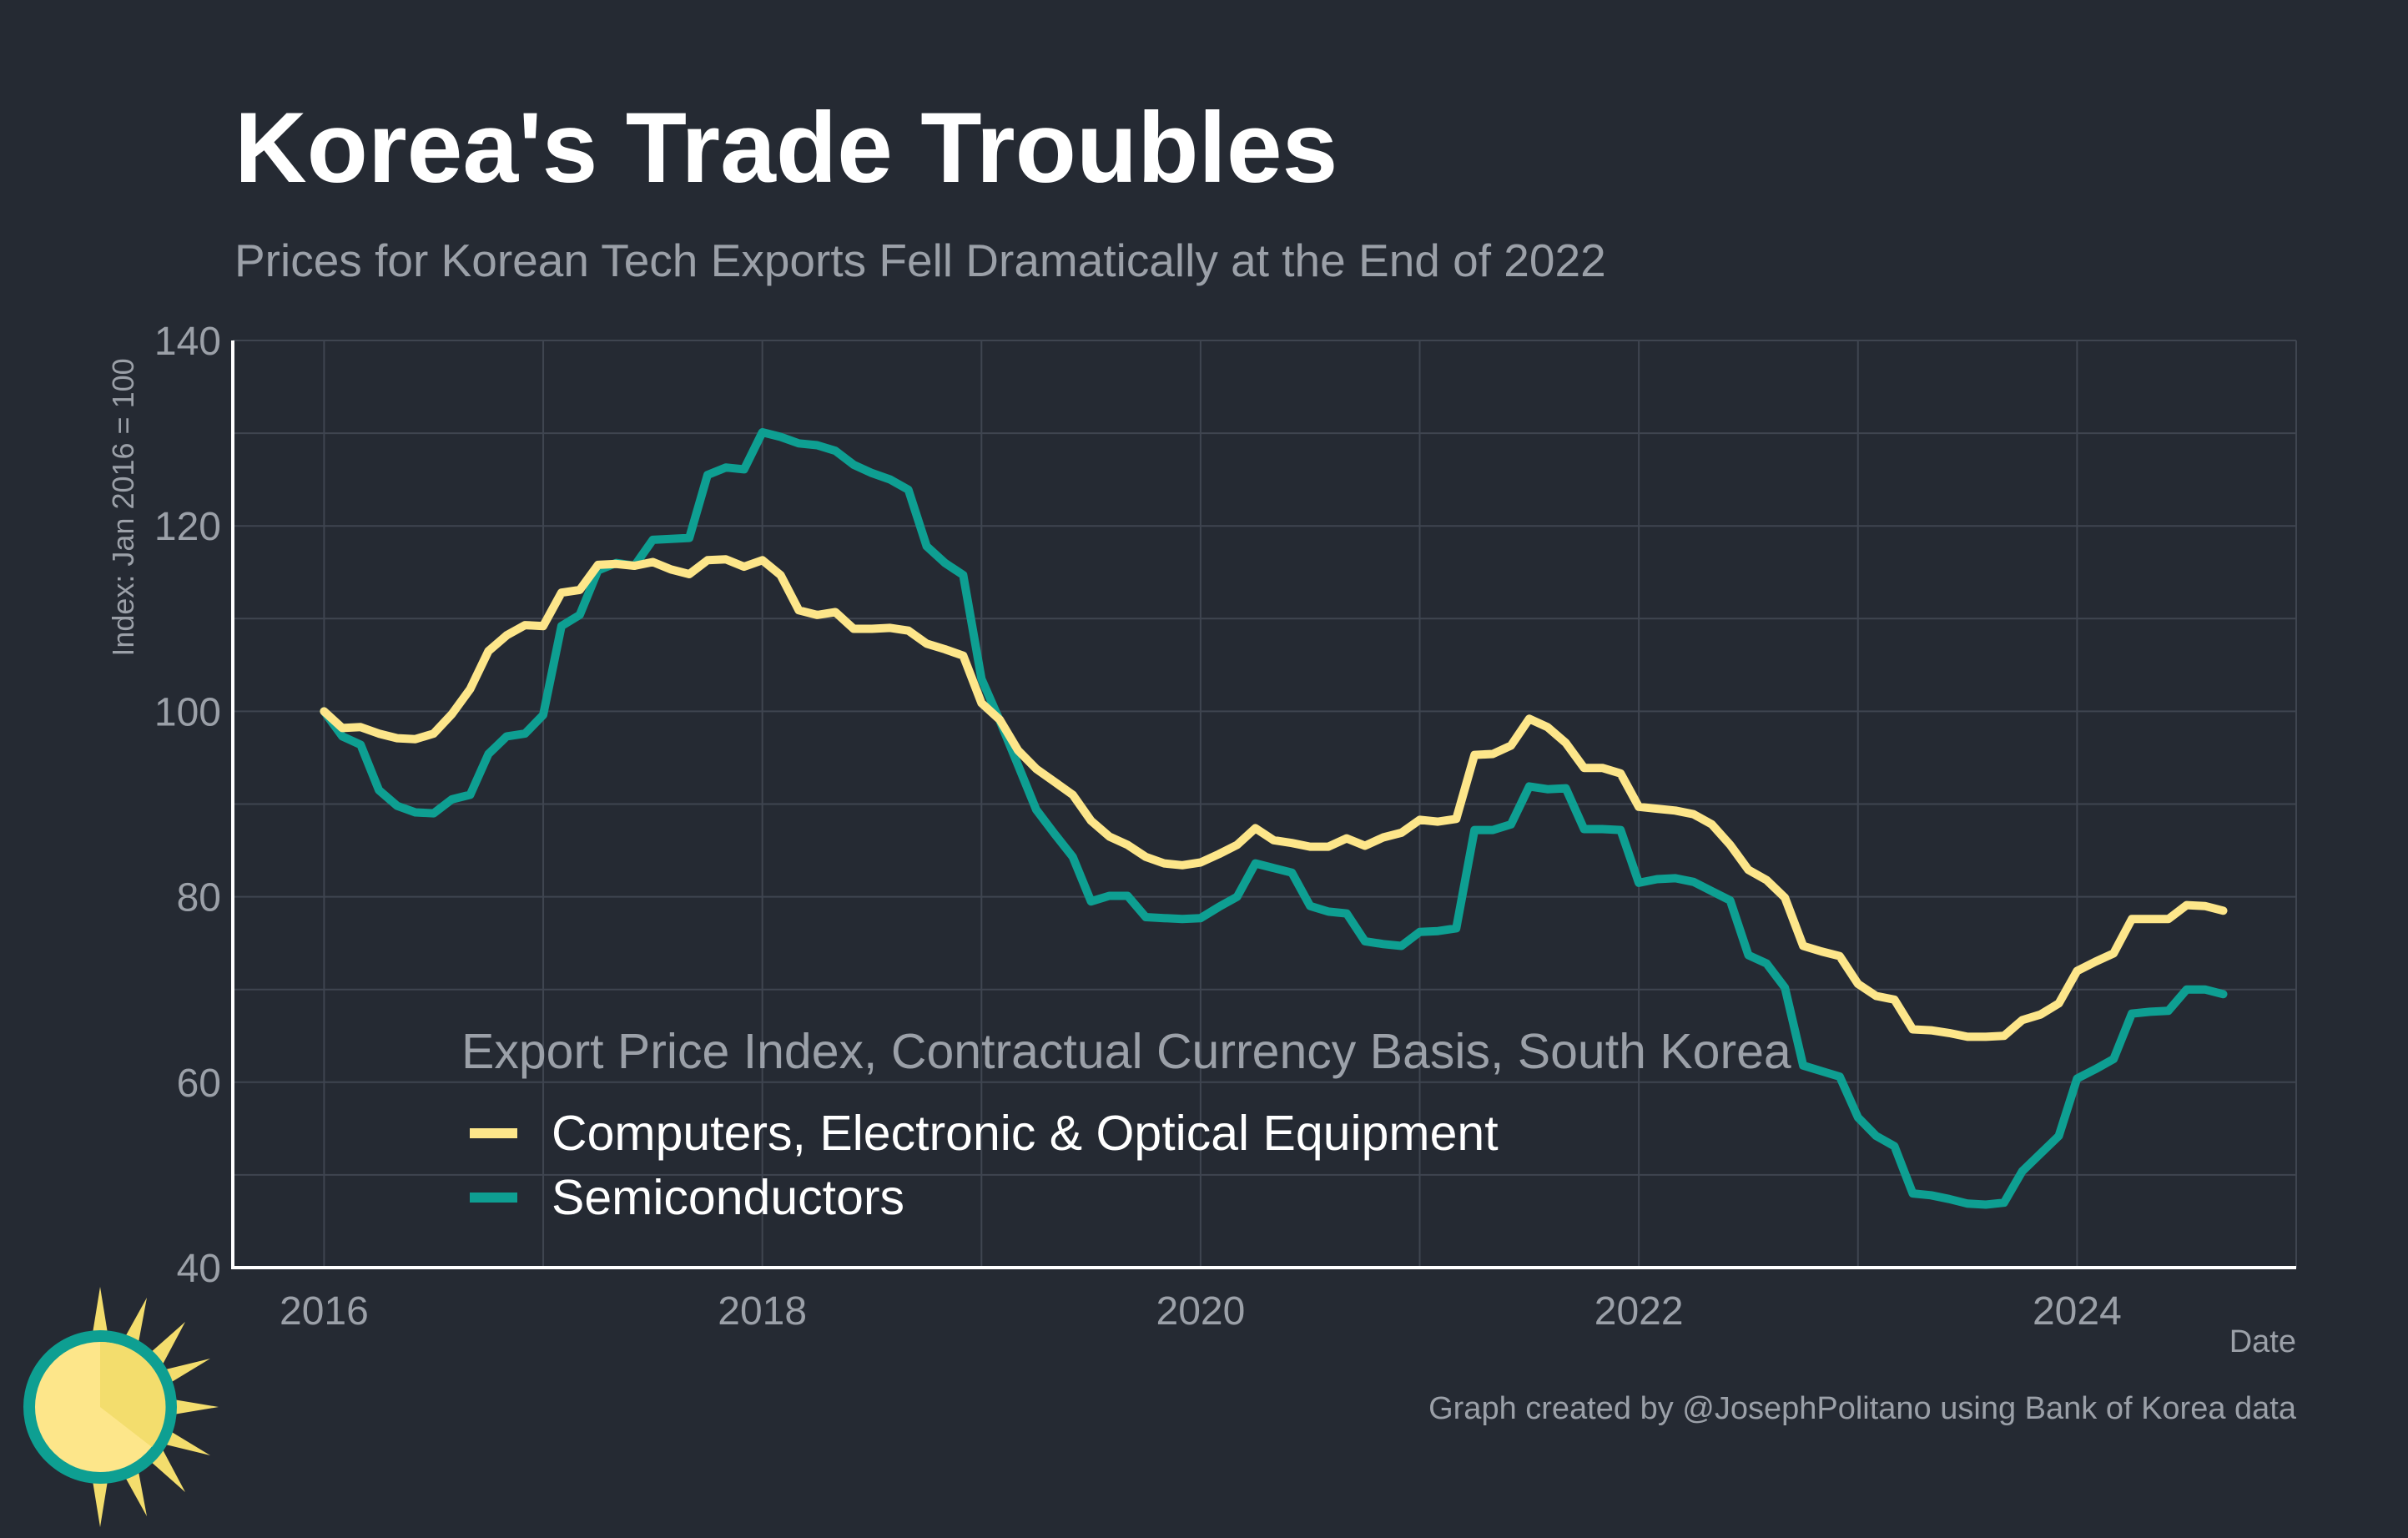 This screenshot has width=2408, height=1538. Describe the element at coordinates (786, 148) in the screenshot. I see `chart-title: Korea's Trade Troubles` at that location.